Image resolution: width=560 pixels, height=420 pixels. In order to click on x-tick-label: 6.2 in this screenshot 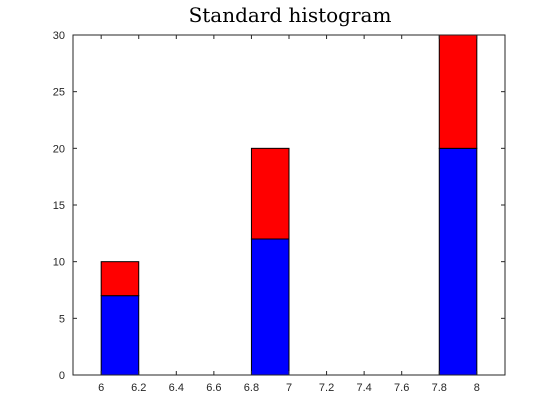, I will do `click(138, 388)`.